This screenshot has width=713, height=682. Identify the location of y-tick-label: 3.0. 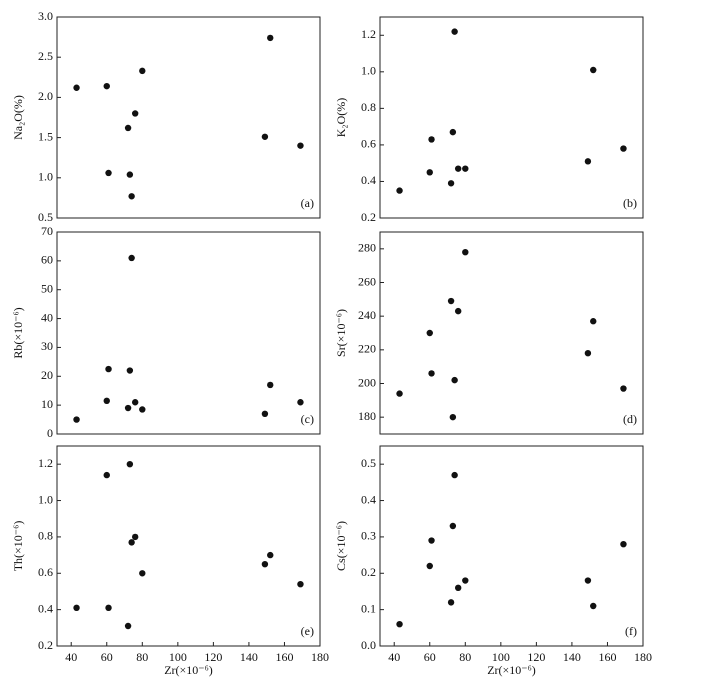
(45, 16).